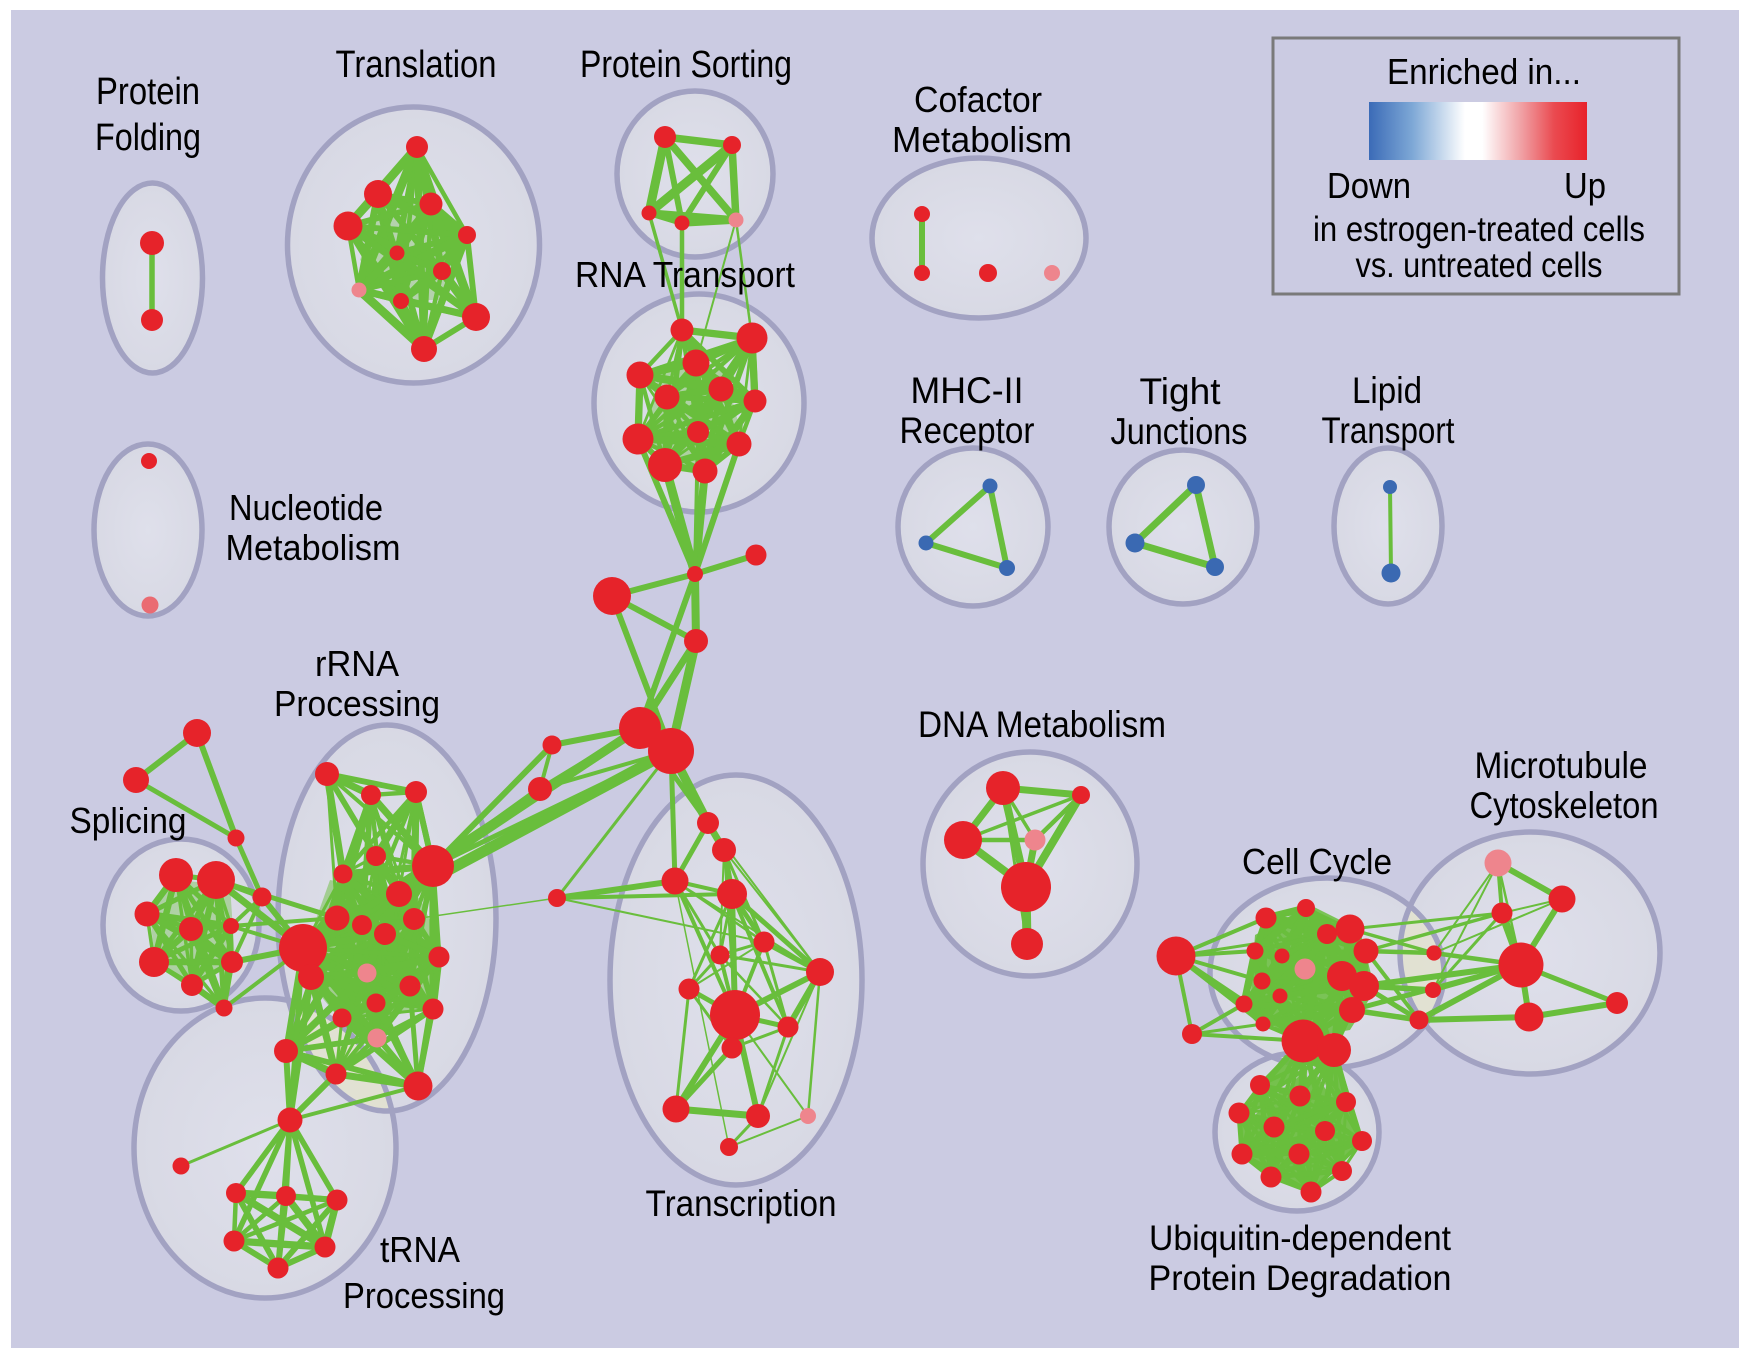 The image size is (1750, 1360). I want to click on svg-text: Cell Cycle, so click(1317, 861).